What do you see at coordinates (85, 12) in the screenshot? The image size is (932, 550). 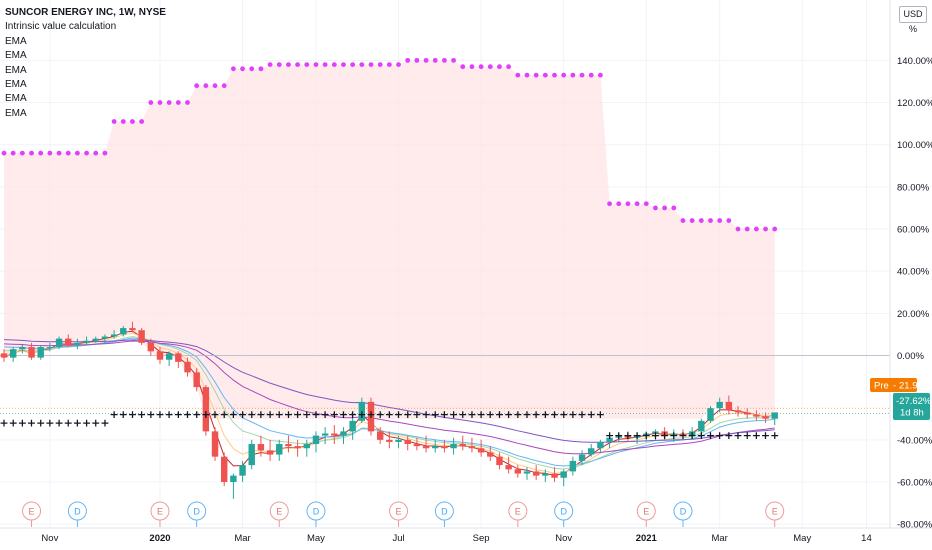 I see `legend-title: SUNCOR ENERGY INC, 1W, NYSE` at bounding box center [85, 12].